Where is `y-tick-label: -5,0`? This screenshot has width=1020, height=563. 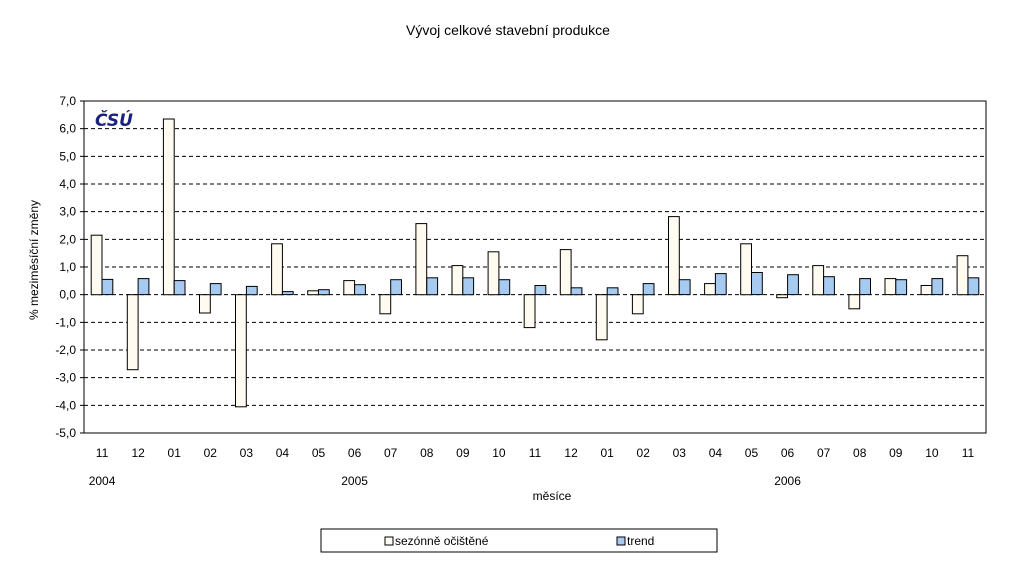 y-tick-label: -5,0 is located at coordinates (65, 433).